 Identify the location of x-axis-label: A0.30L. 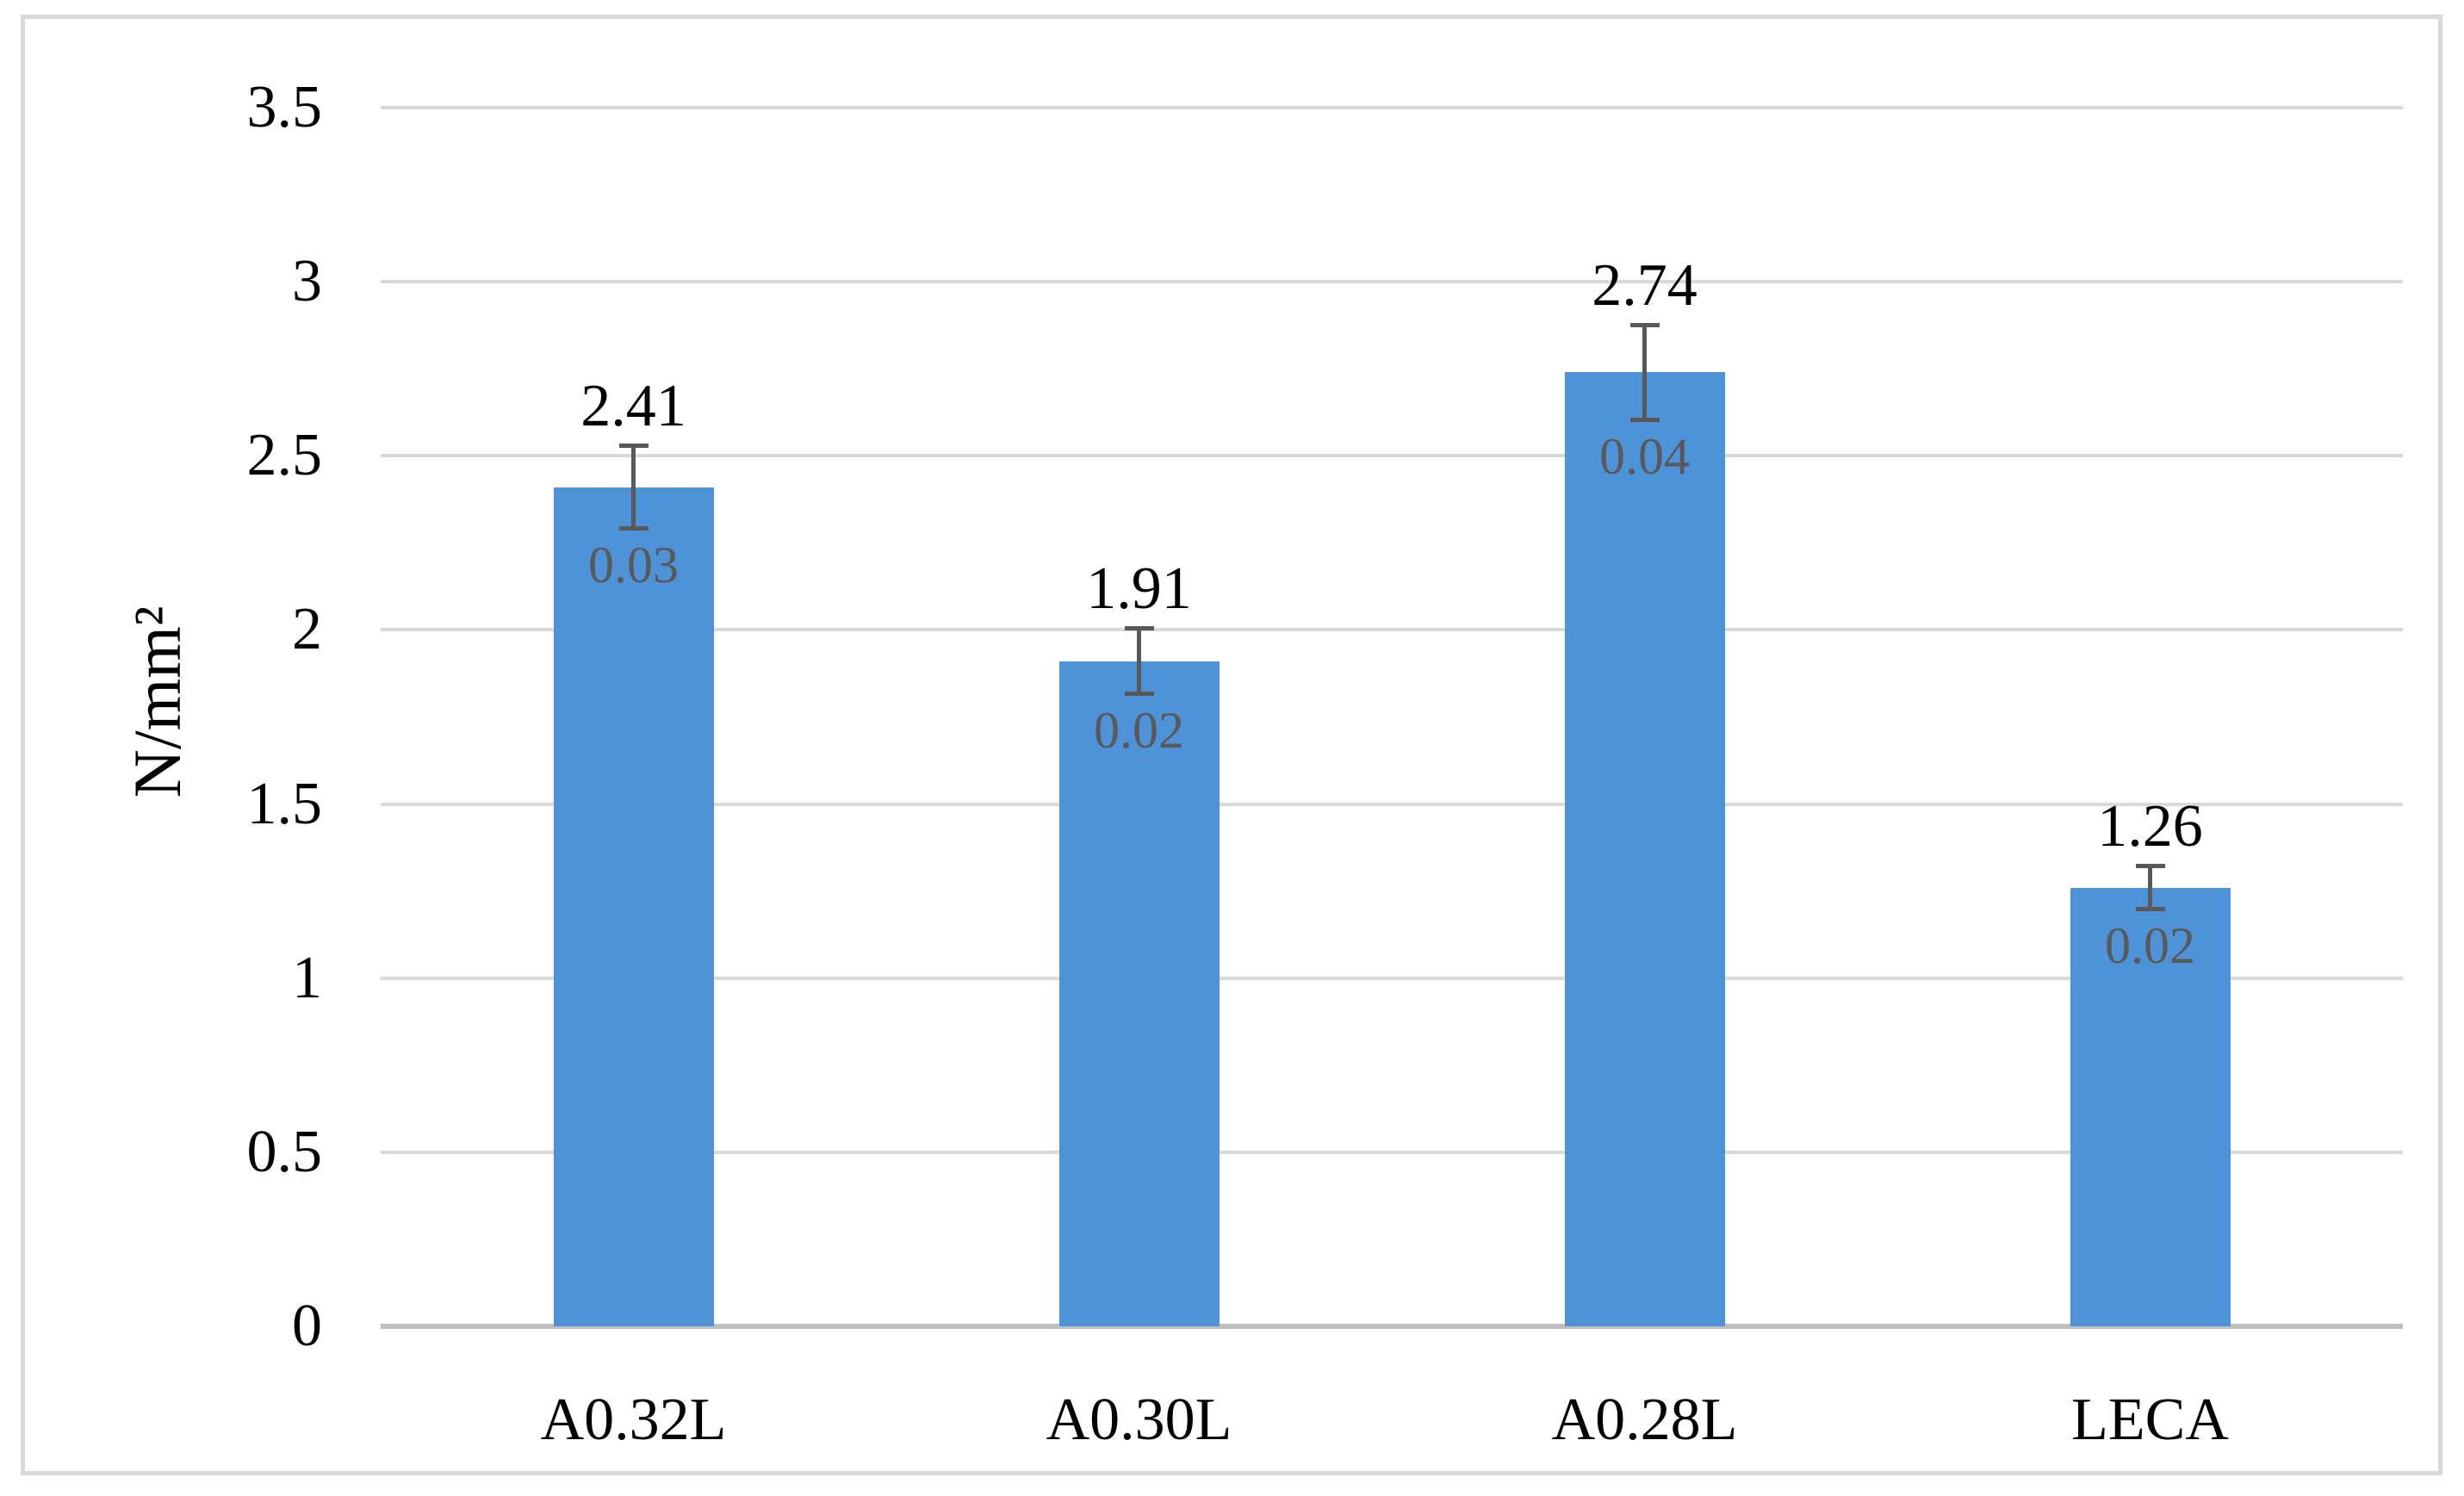
(1139, 1420).